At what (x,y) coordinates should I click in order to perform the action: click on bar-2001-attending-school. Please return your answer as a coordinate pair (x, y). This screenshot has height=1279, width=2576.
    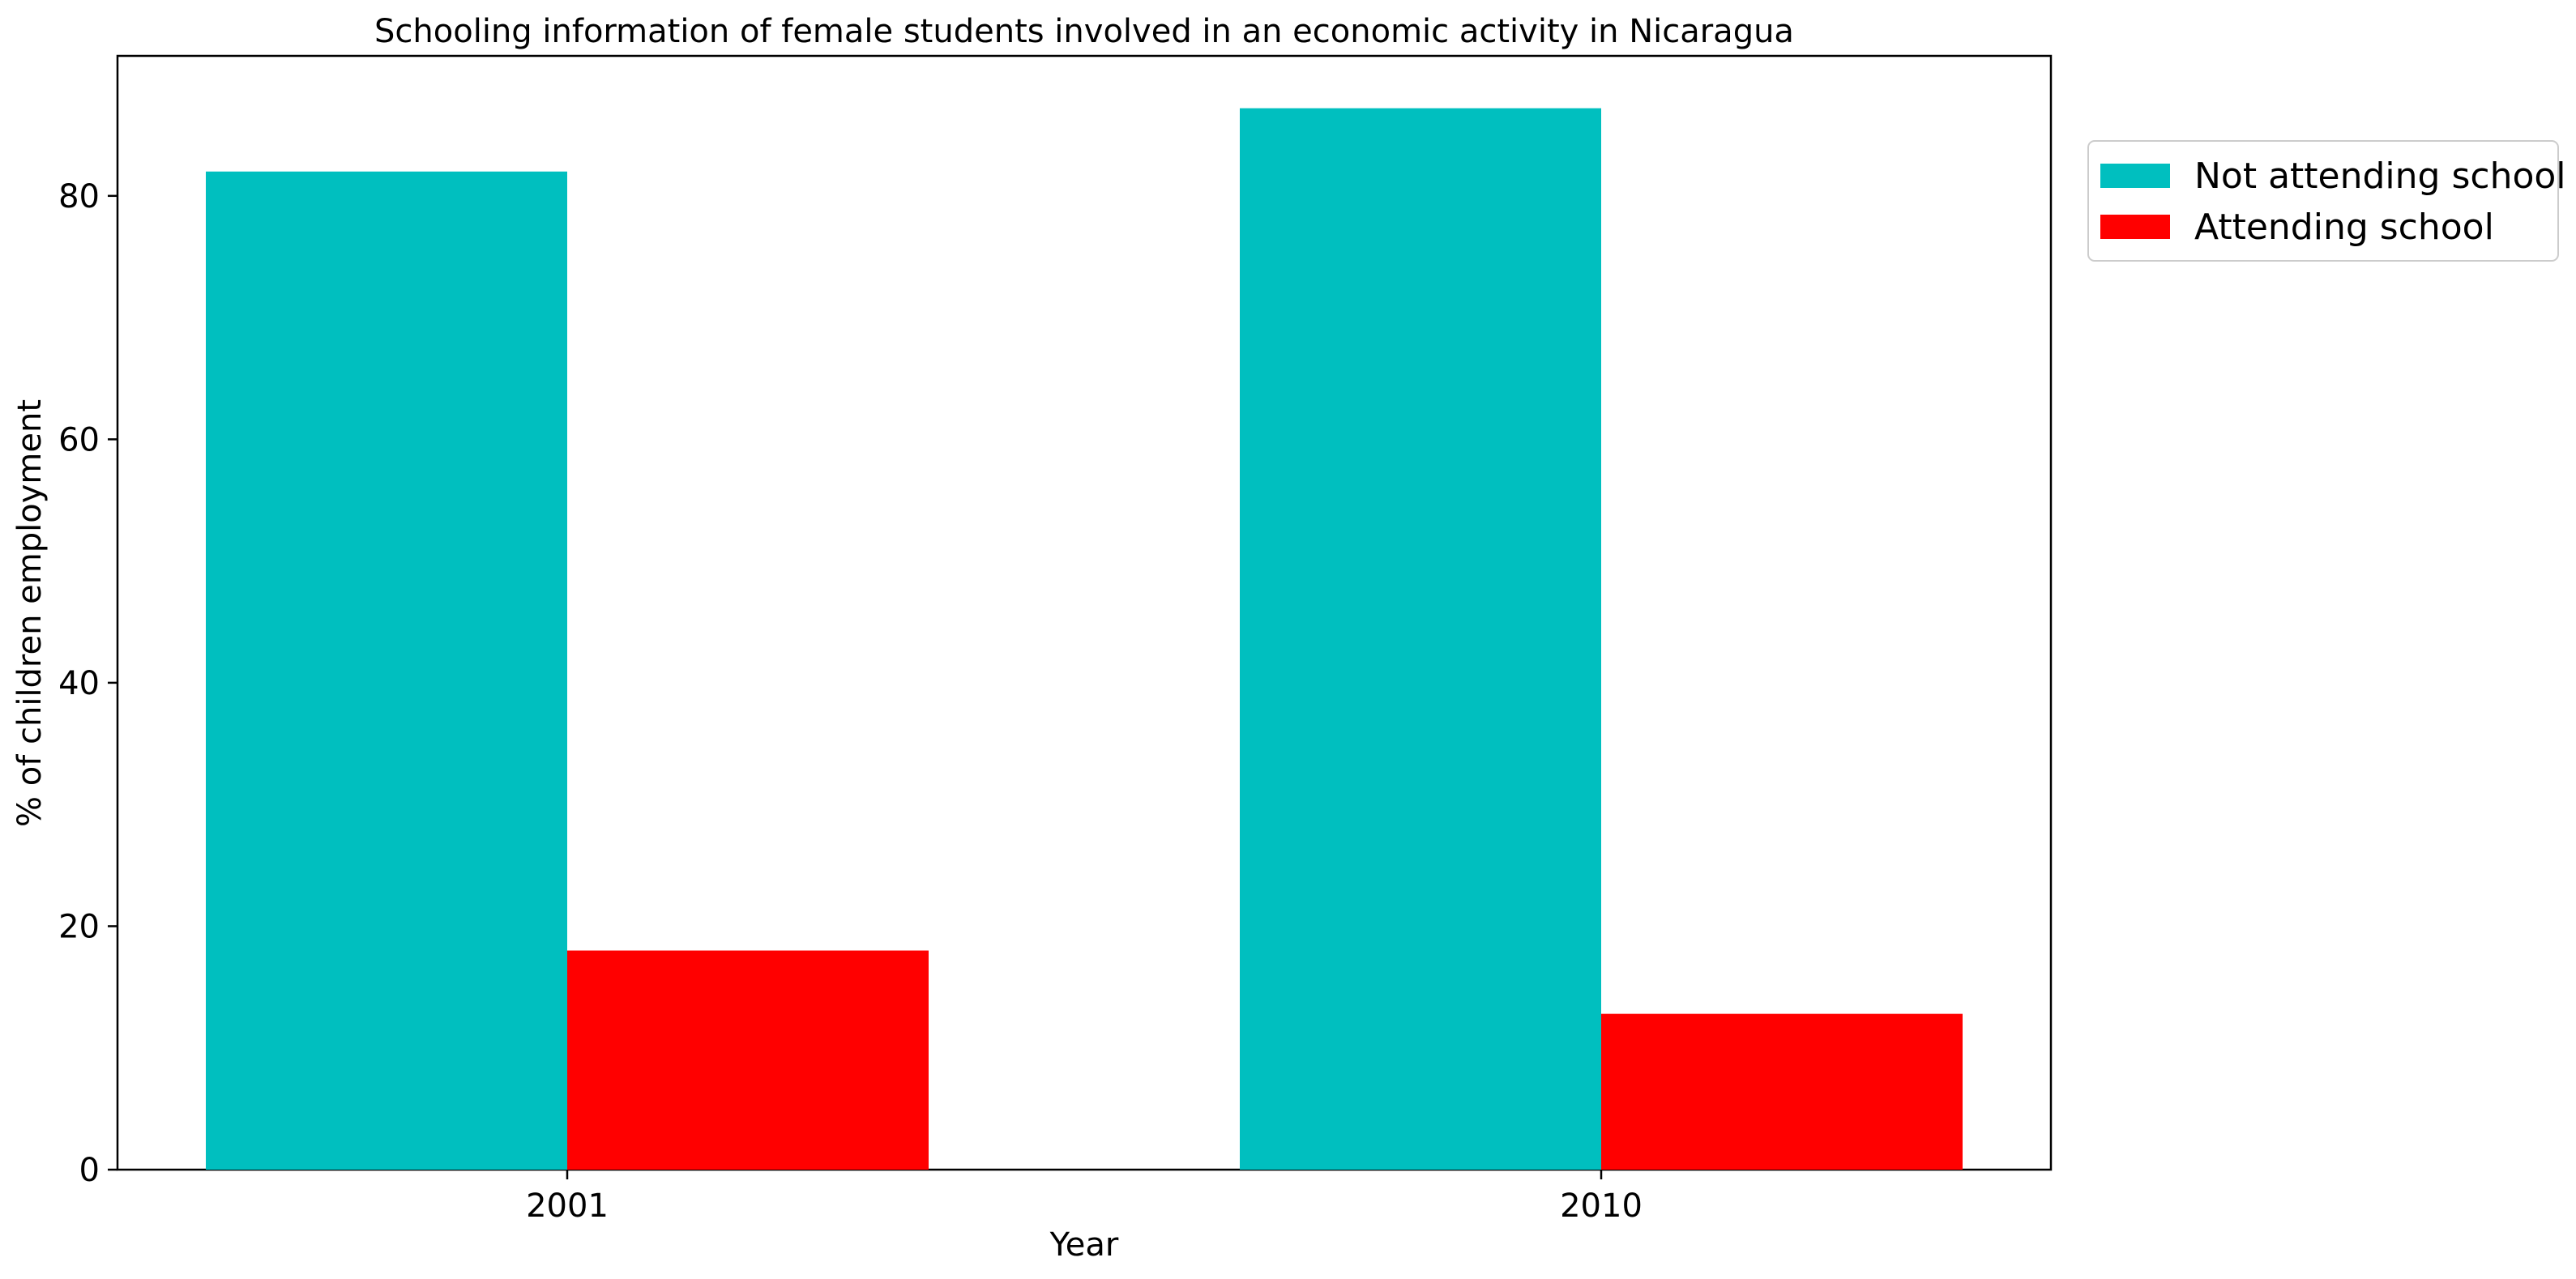
    Looking at the image, I should click on (748, 1060).